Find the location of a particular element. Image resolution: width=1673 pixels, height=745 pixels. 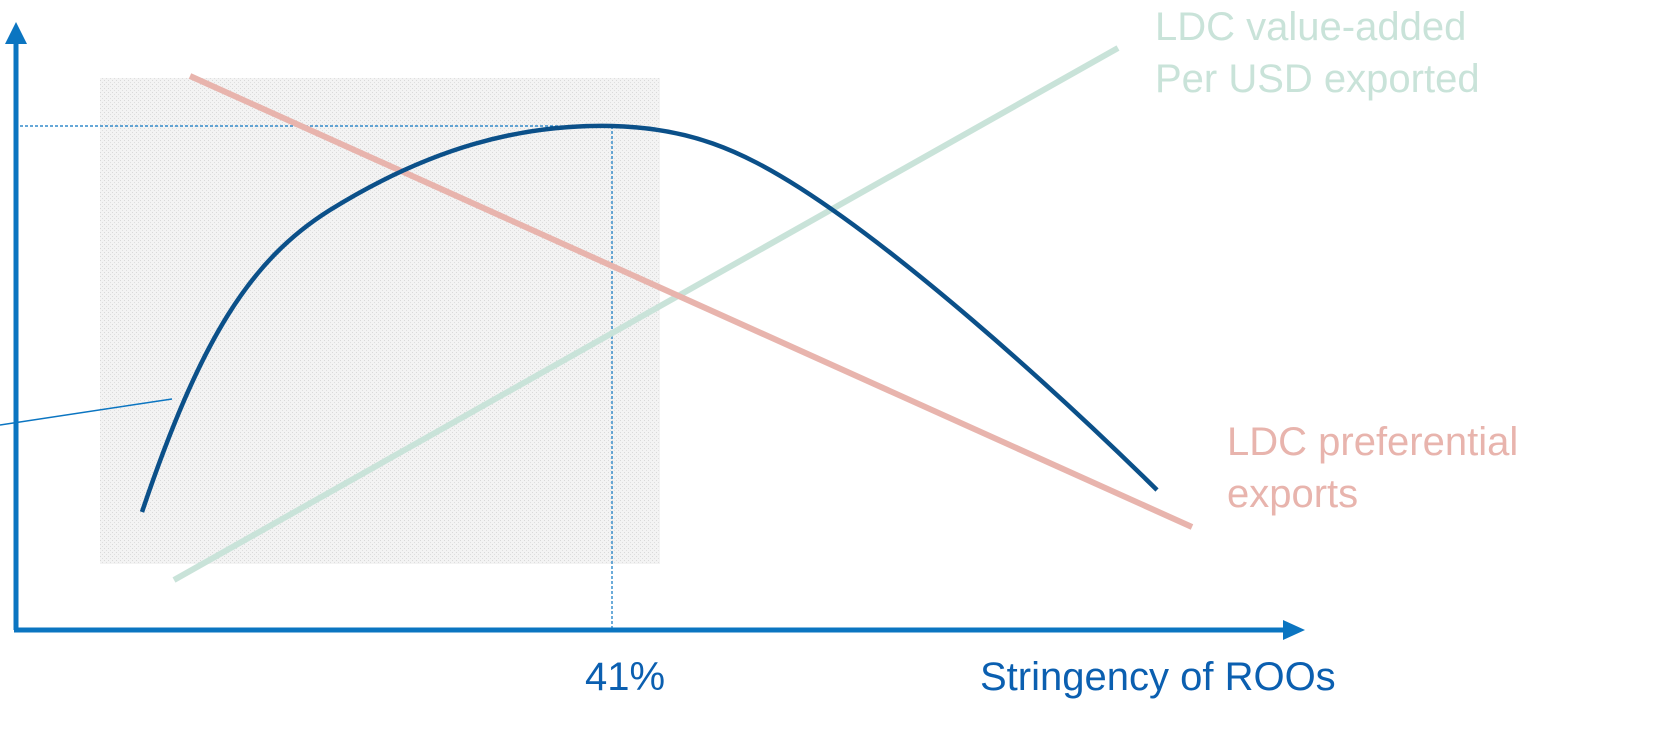

x-axis-label: Stringency of ROOs is located at coordinates (1158, 677).